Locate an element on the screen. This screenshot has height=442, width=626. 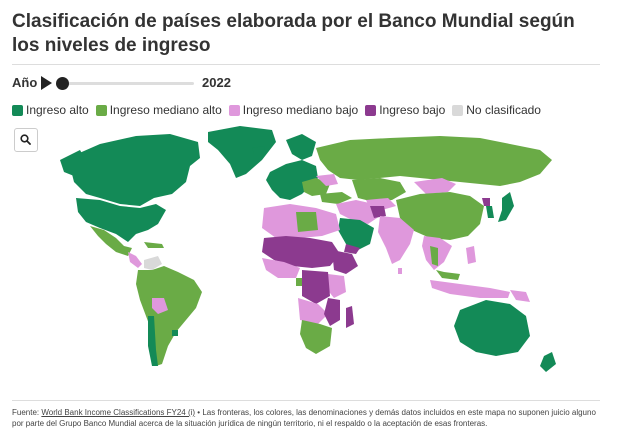
region-malaysia is located at coordinates (448, 275).